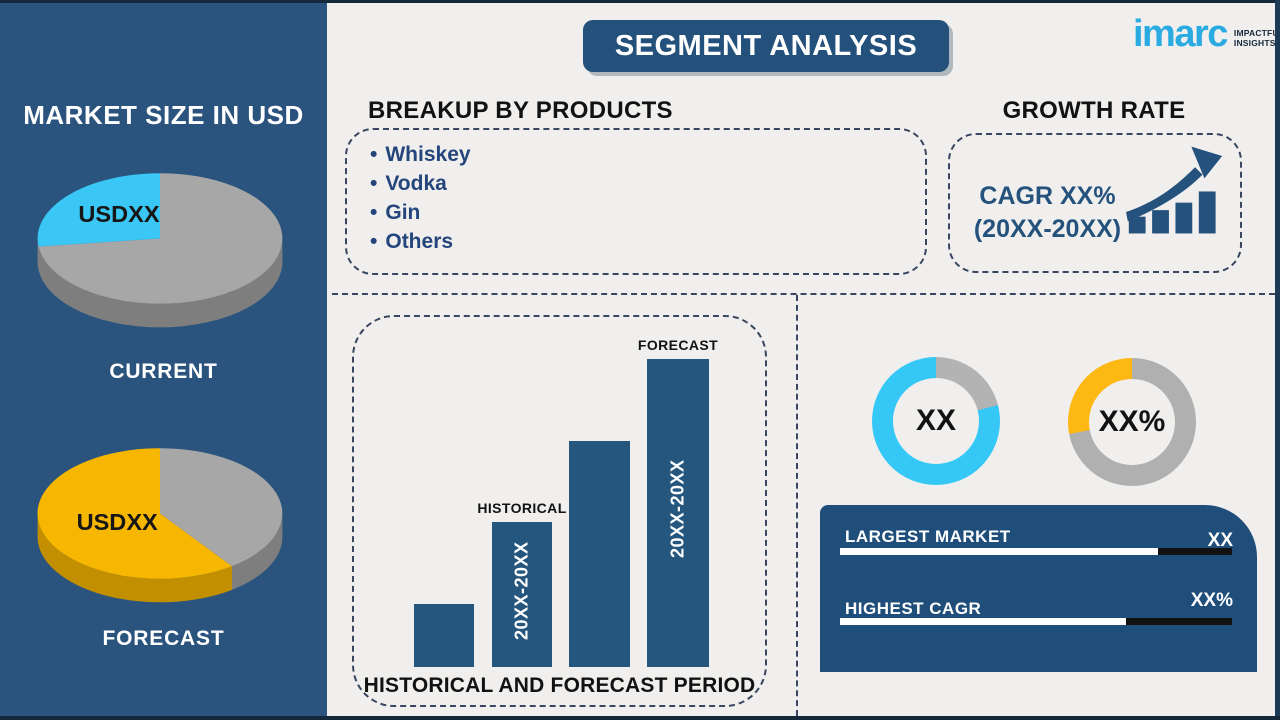 This screenshot has width=1280, height=720. Describe the element at coordinates (1256, 37) in the screenshot. I see `logo-tagline: IMPACTFUL INSIGHTS` at that location.